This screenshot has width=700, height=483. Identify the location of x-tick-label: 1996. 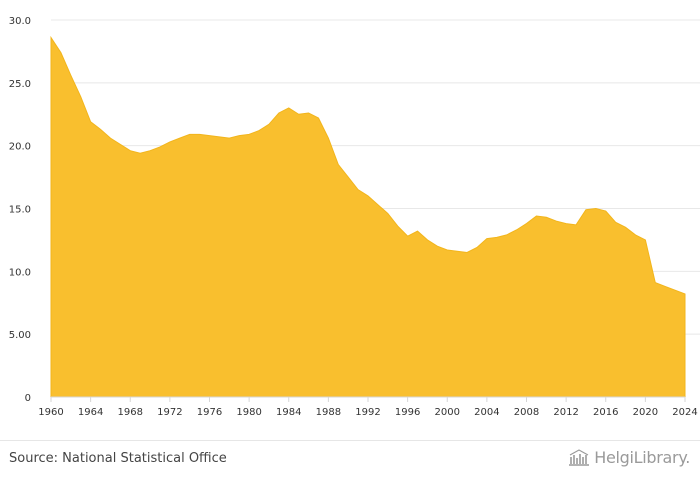
(407, 412).